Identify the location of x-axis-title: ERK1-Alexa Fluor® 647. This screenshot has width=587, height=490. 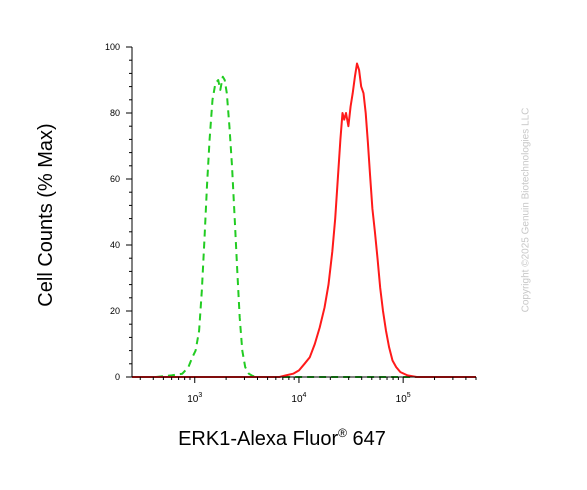
(282, 438).